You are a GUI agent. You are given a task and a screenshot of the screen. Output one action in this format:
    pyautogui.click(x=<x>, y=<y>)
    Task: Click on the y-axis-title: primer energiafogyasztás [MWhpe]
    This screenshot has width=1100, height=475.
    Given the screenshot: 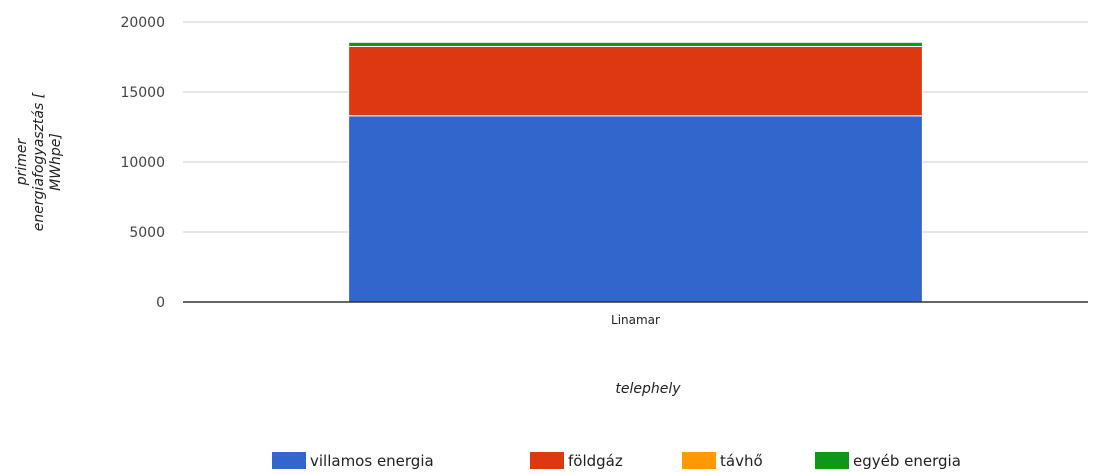 What is the action you would take?
    pyautogui.click(x=39, y=161)
    